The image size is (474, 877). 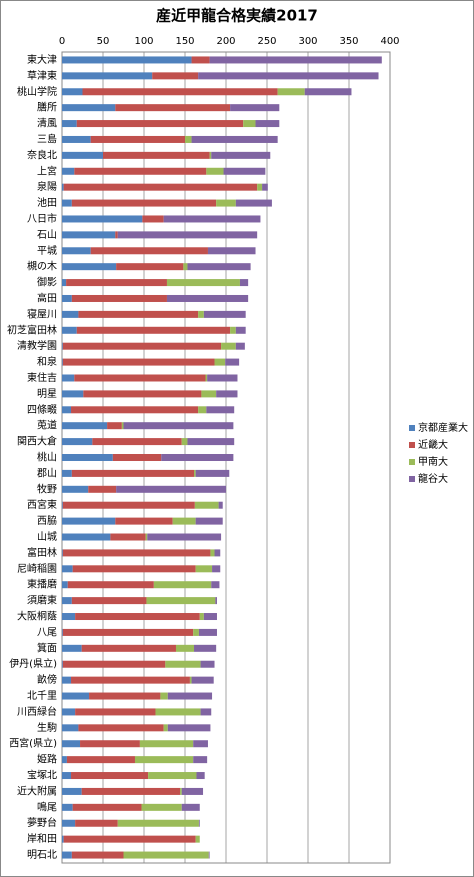 What do you see at coordinates (42, 855) in the screenshot?
I see `y-tick-label: 明石北` at bounding box center [42, 855].